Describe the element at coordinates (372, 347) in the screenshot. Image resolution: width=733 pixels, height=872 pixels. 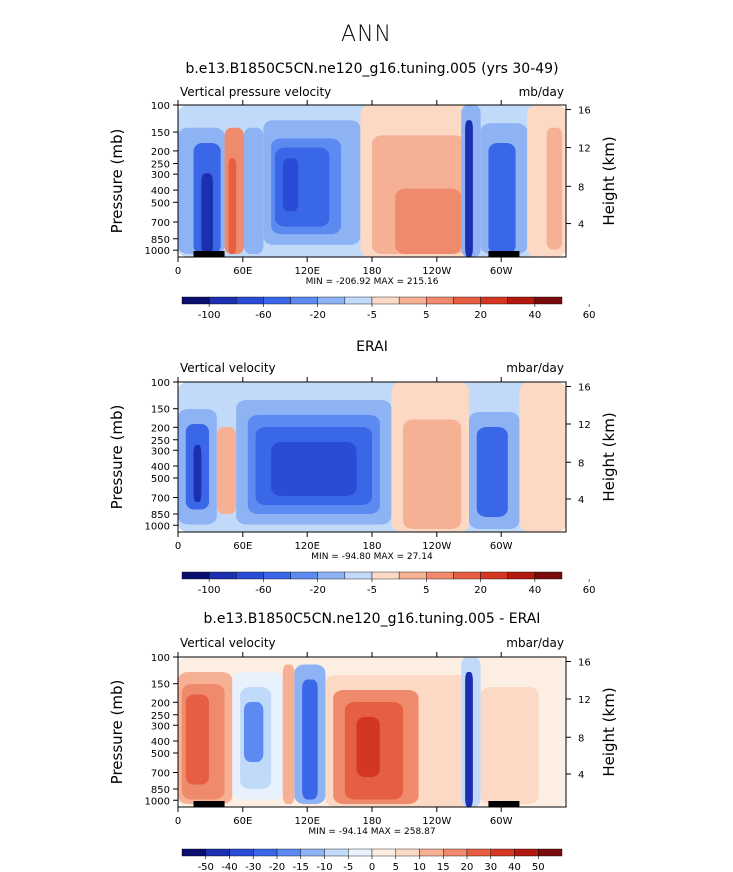
I see `panel-title: ERAI` at that location.